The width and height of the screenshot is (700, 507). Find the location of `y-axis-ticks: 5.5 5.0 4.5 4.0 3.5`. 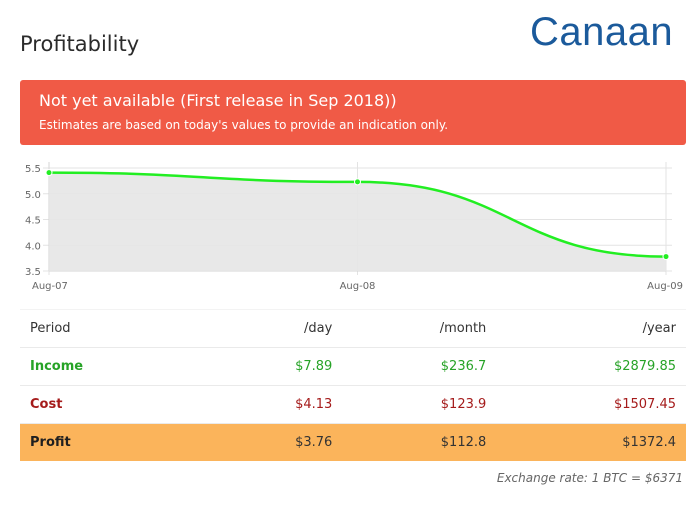

y-axis-ticks: 5.5 5.0 4.5 4.0 3.5 is located at coordinates (33, 221).